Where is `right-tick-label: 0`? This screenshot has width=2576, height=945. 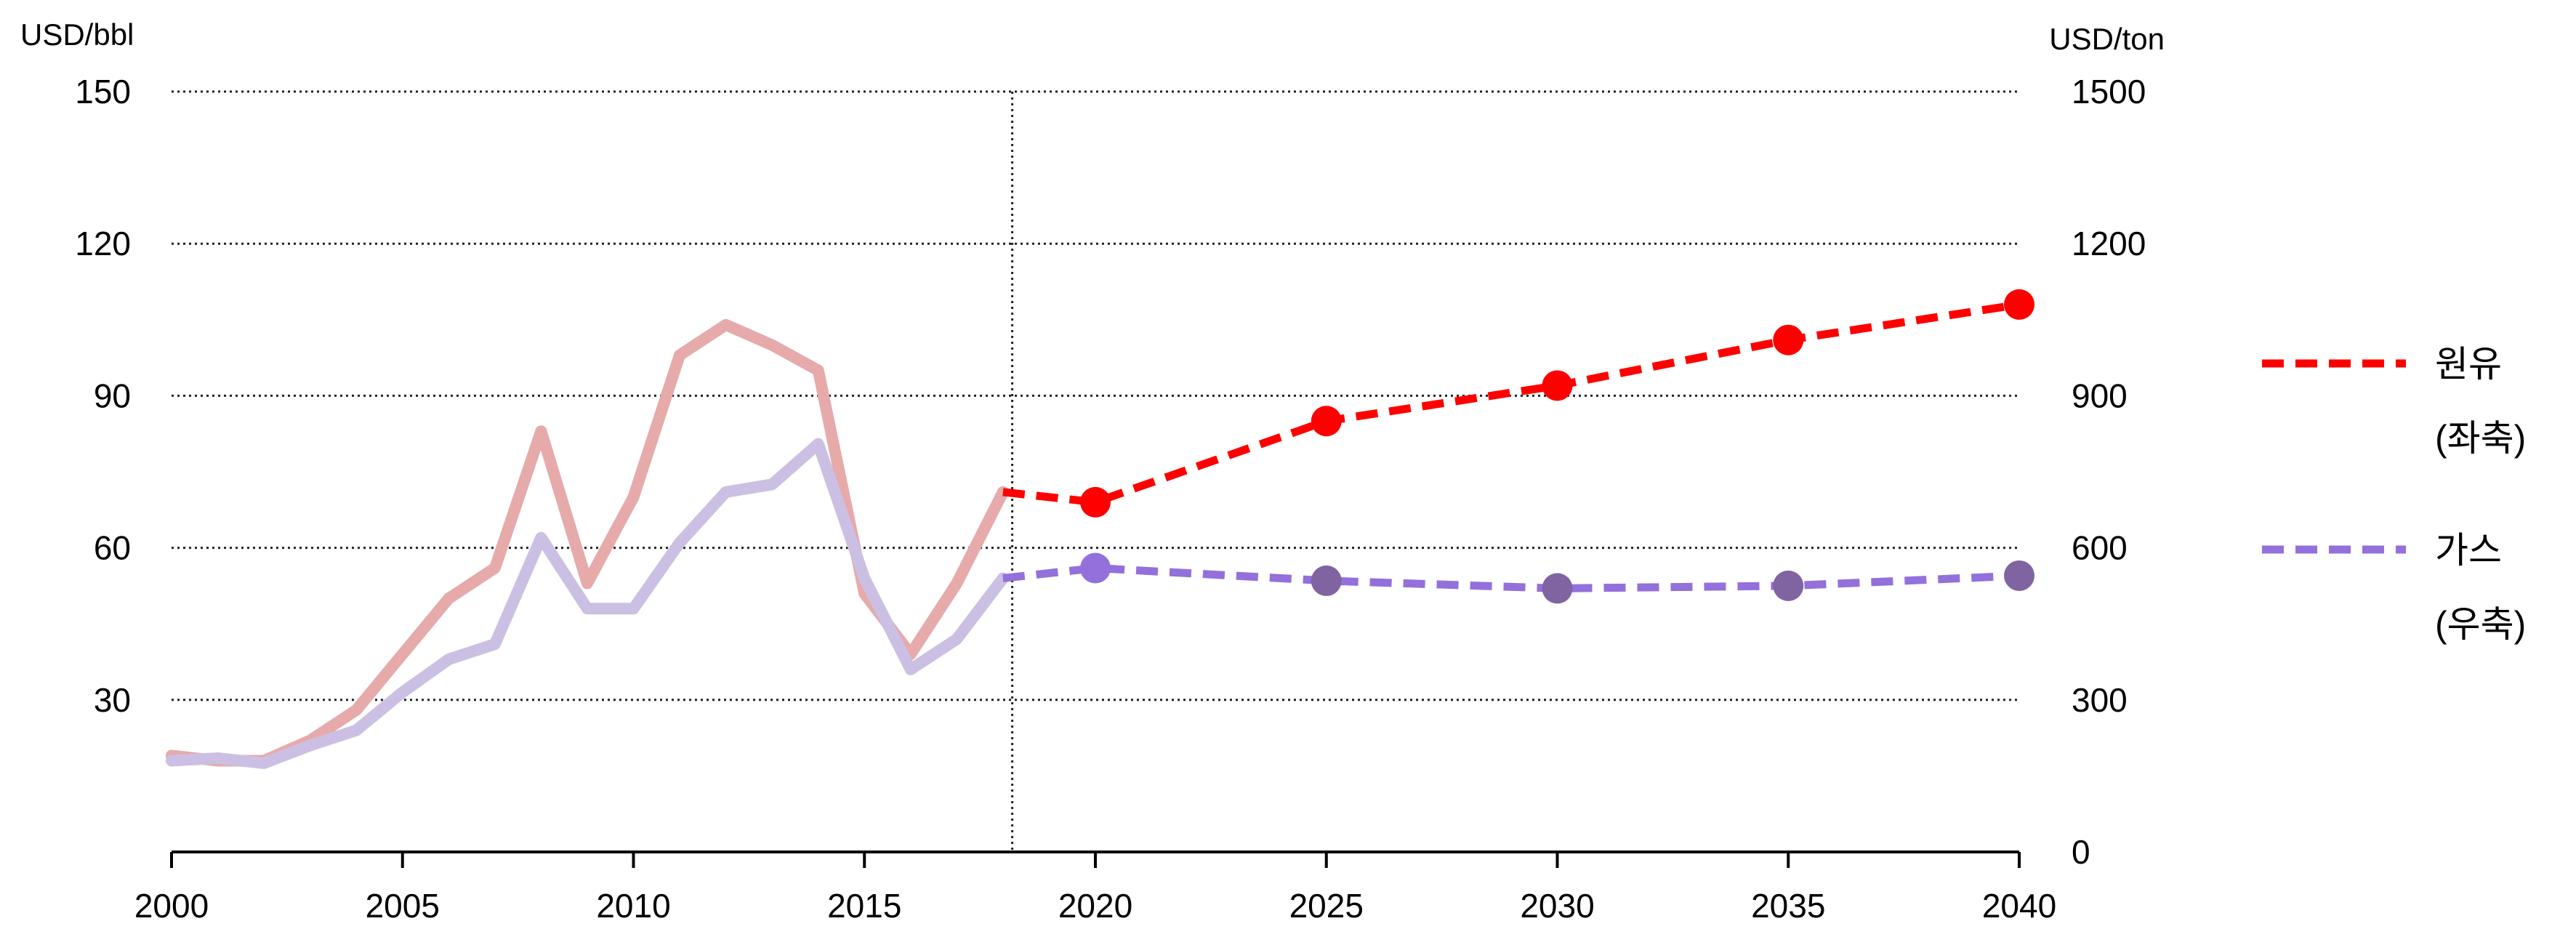 right-tick-label: 0 is located at coordinates (2081, 852).